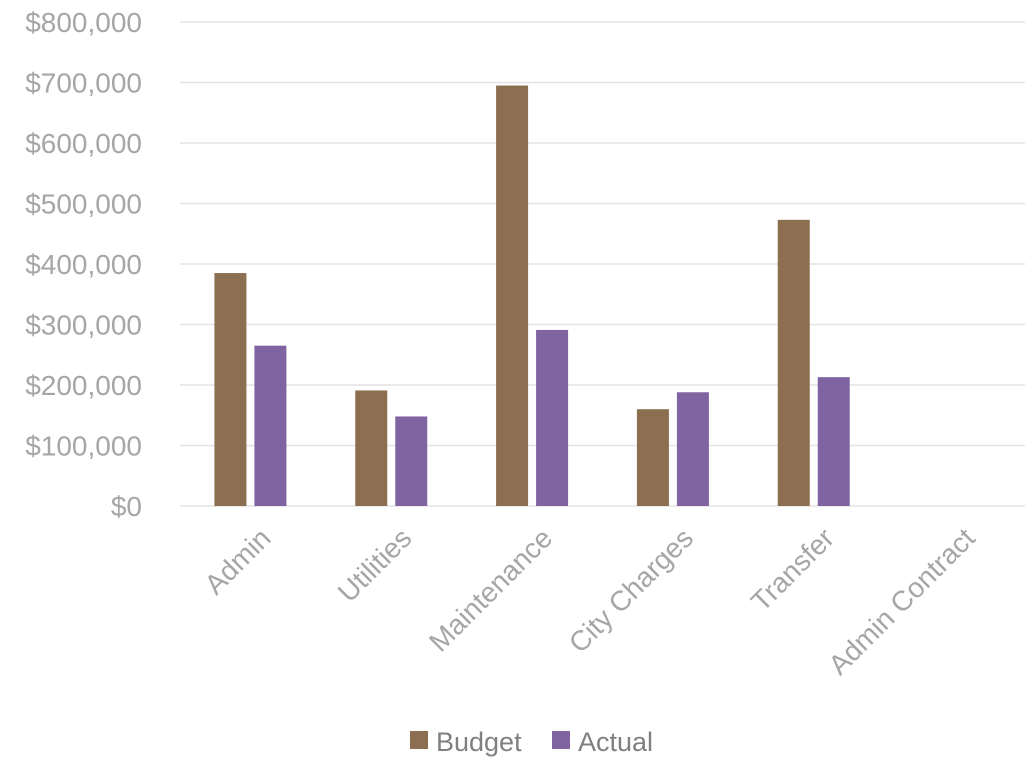 This screenshot has height=764, width=1035. What do you see at coordinates (901, 601) in the screenshot?
I see `x-tick-label: Admin Contract` at bounding box center [901, 601].